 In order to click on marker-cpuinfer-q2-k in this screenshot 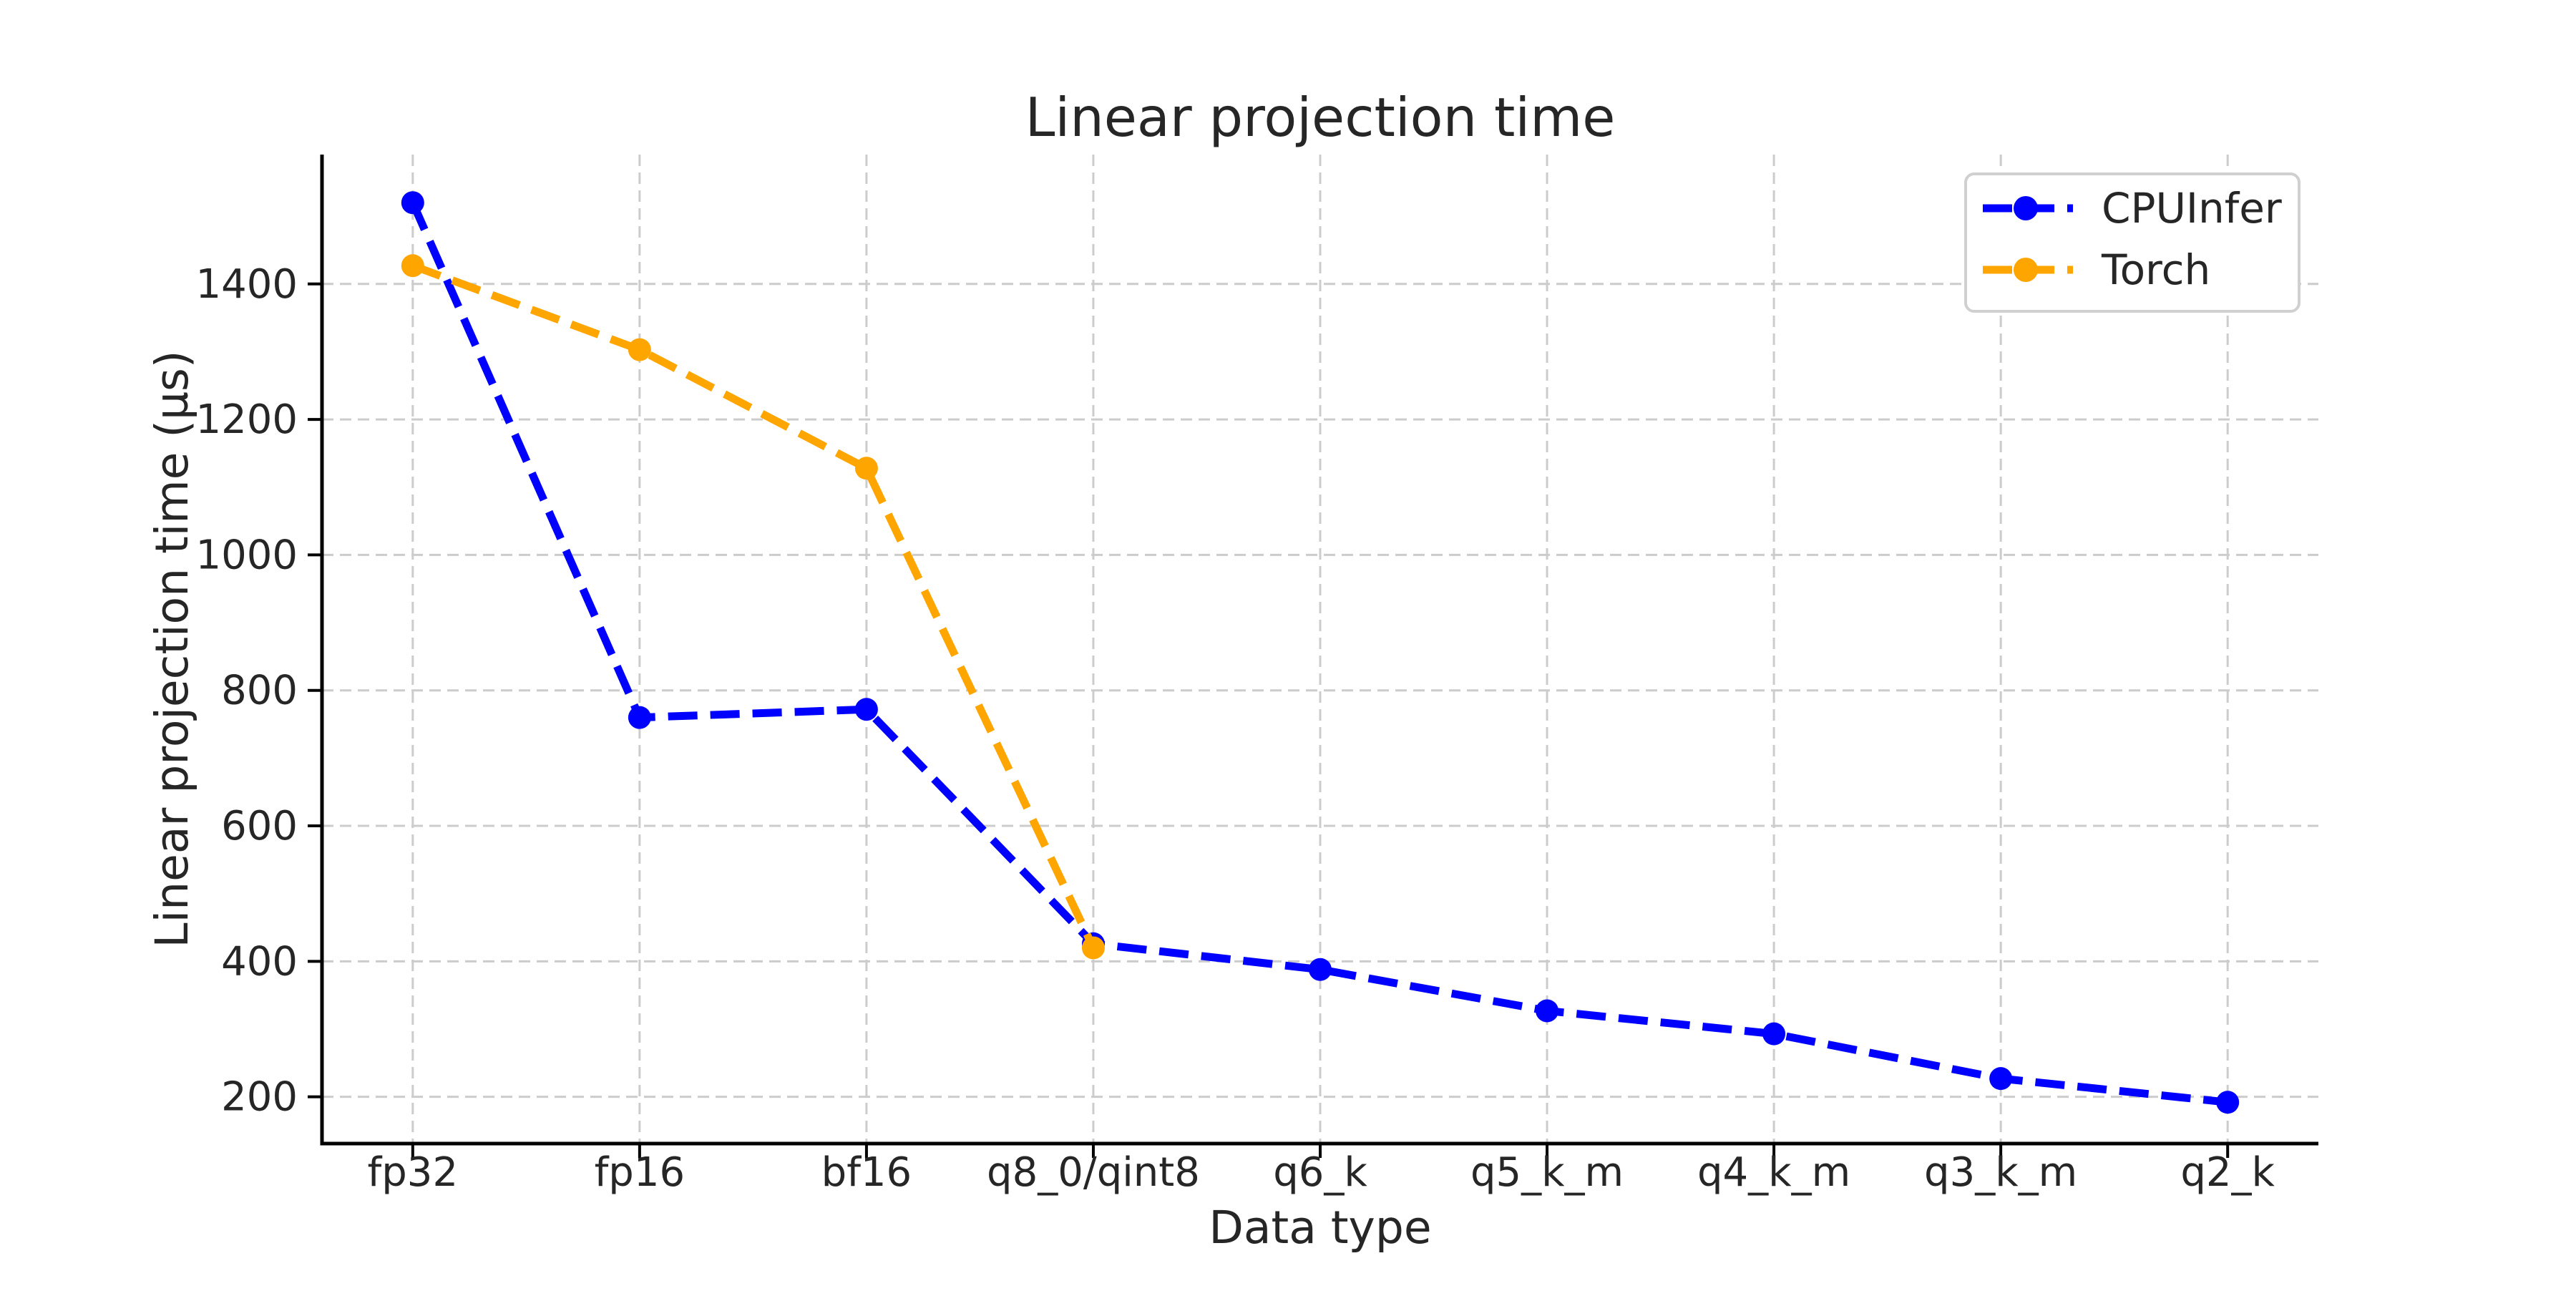, I will do `click(2228, 1102)`.